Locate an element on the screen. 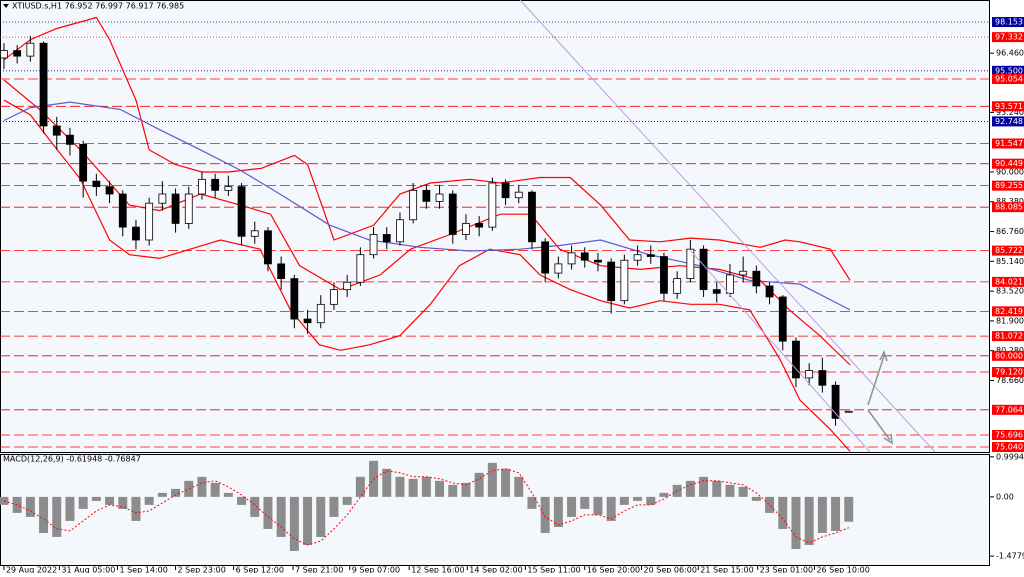 The image size is (1024, 577). arrow-up is located at coordinates (877, 378).